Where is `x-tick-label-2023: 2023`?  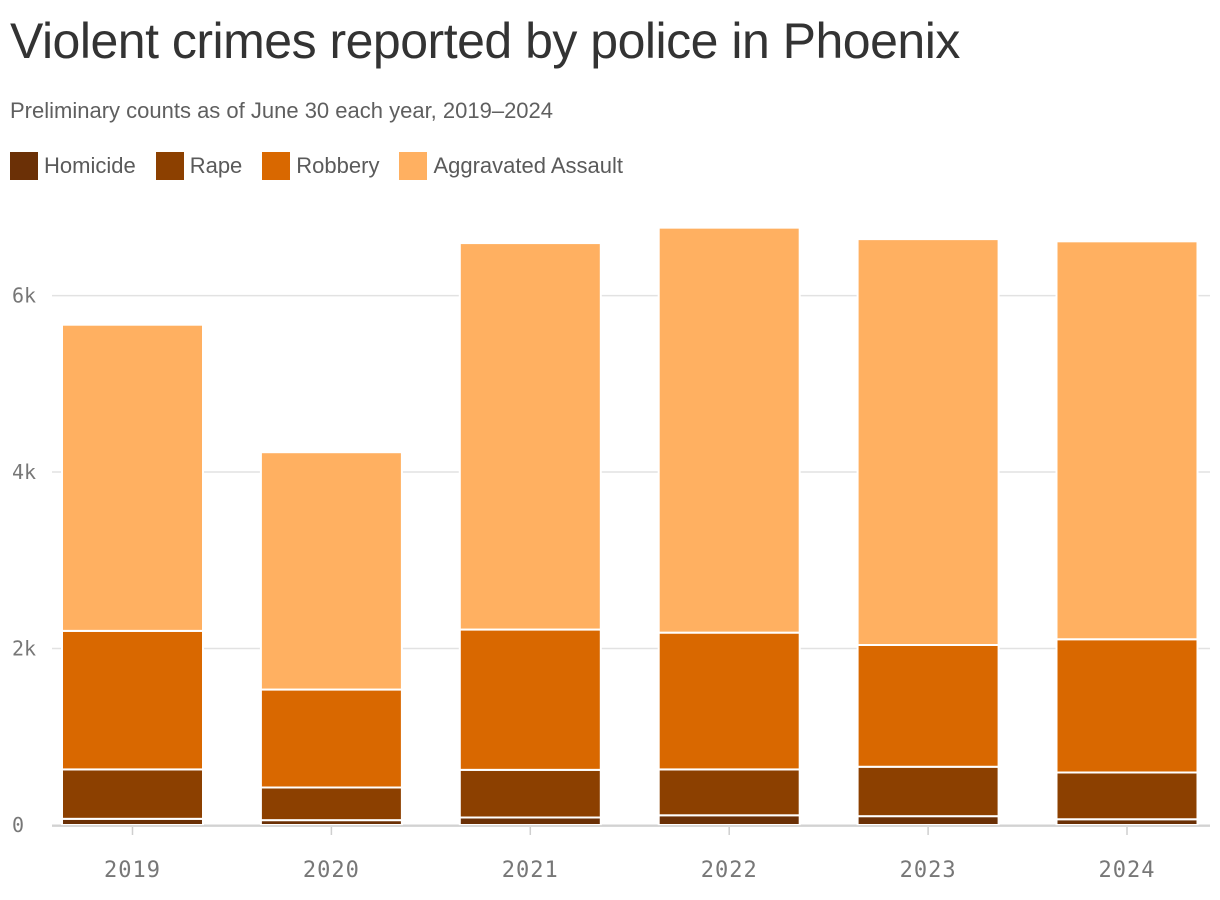 x-tick-label-2023: 2023 is located at coordinates (928, 870).